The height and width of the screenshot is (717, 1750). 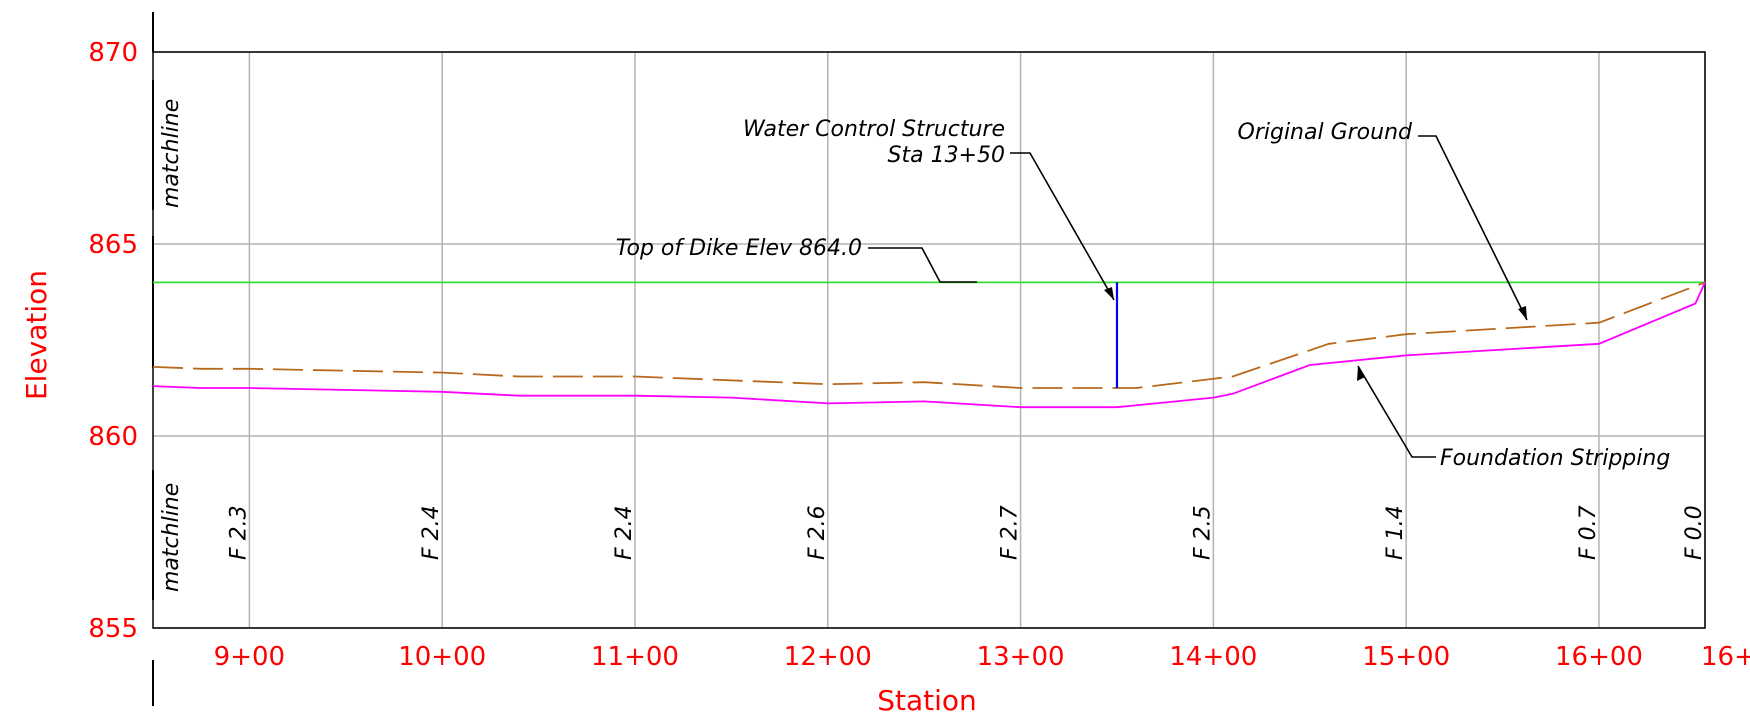 I want to click on foundation-stripping-arrowhead, so click(x=1361, y=373).